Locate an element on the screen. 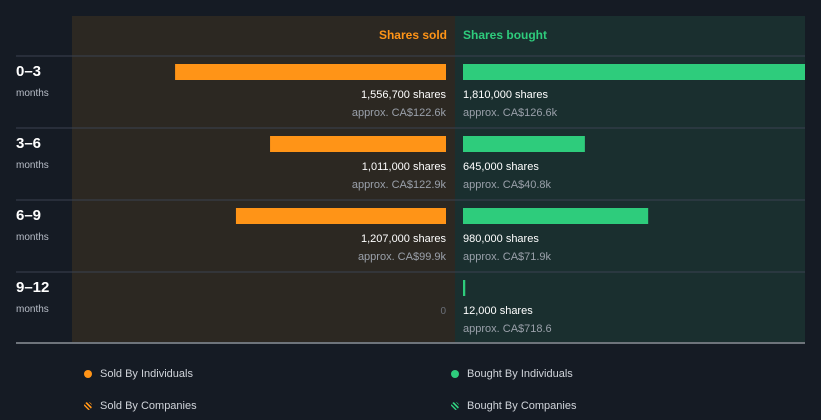 The image size is (821, 420). legend-sold-companies: Sold By Companies is located at coordinates (140, 406).